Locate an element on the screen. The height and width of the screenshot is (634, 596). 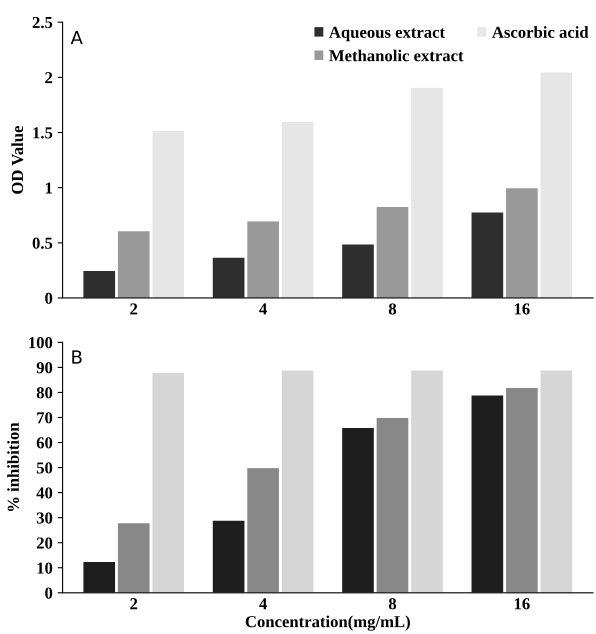
y-tick-label: 100 is located at coordinates (40, 342).